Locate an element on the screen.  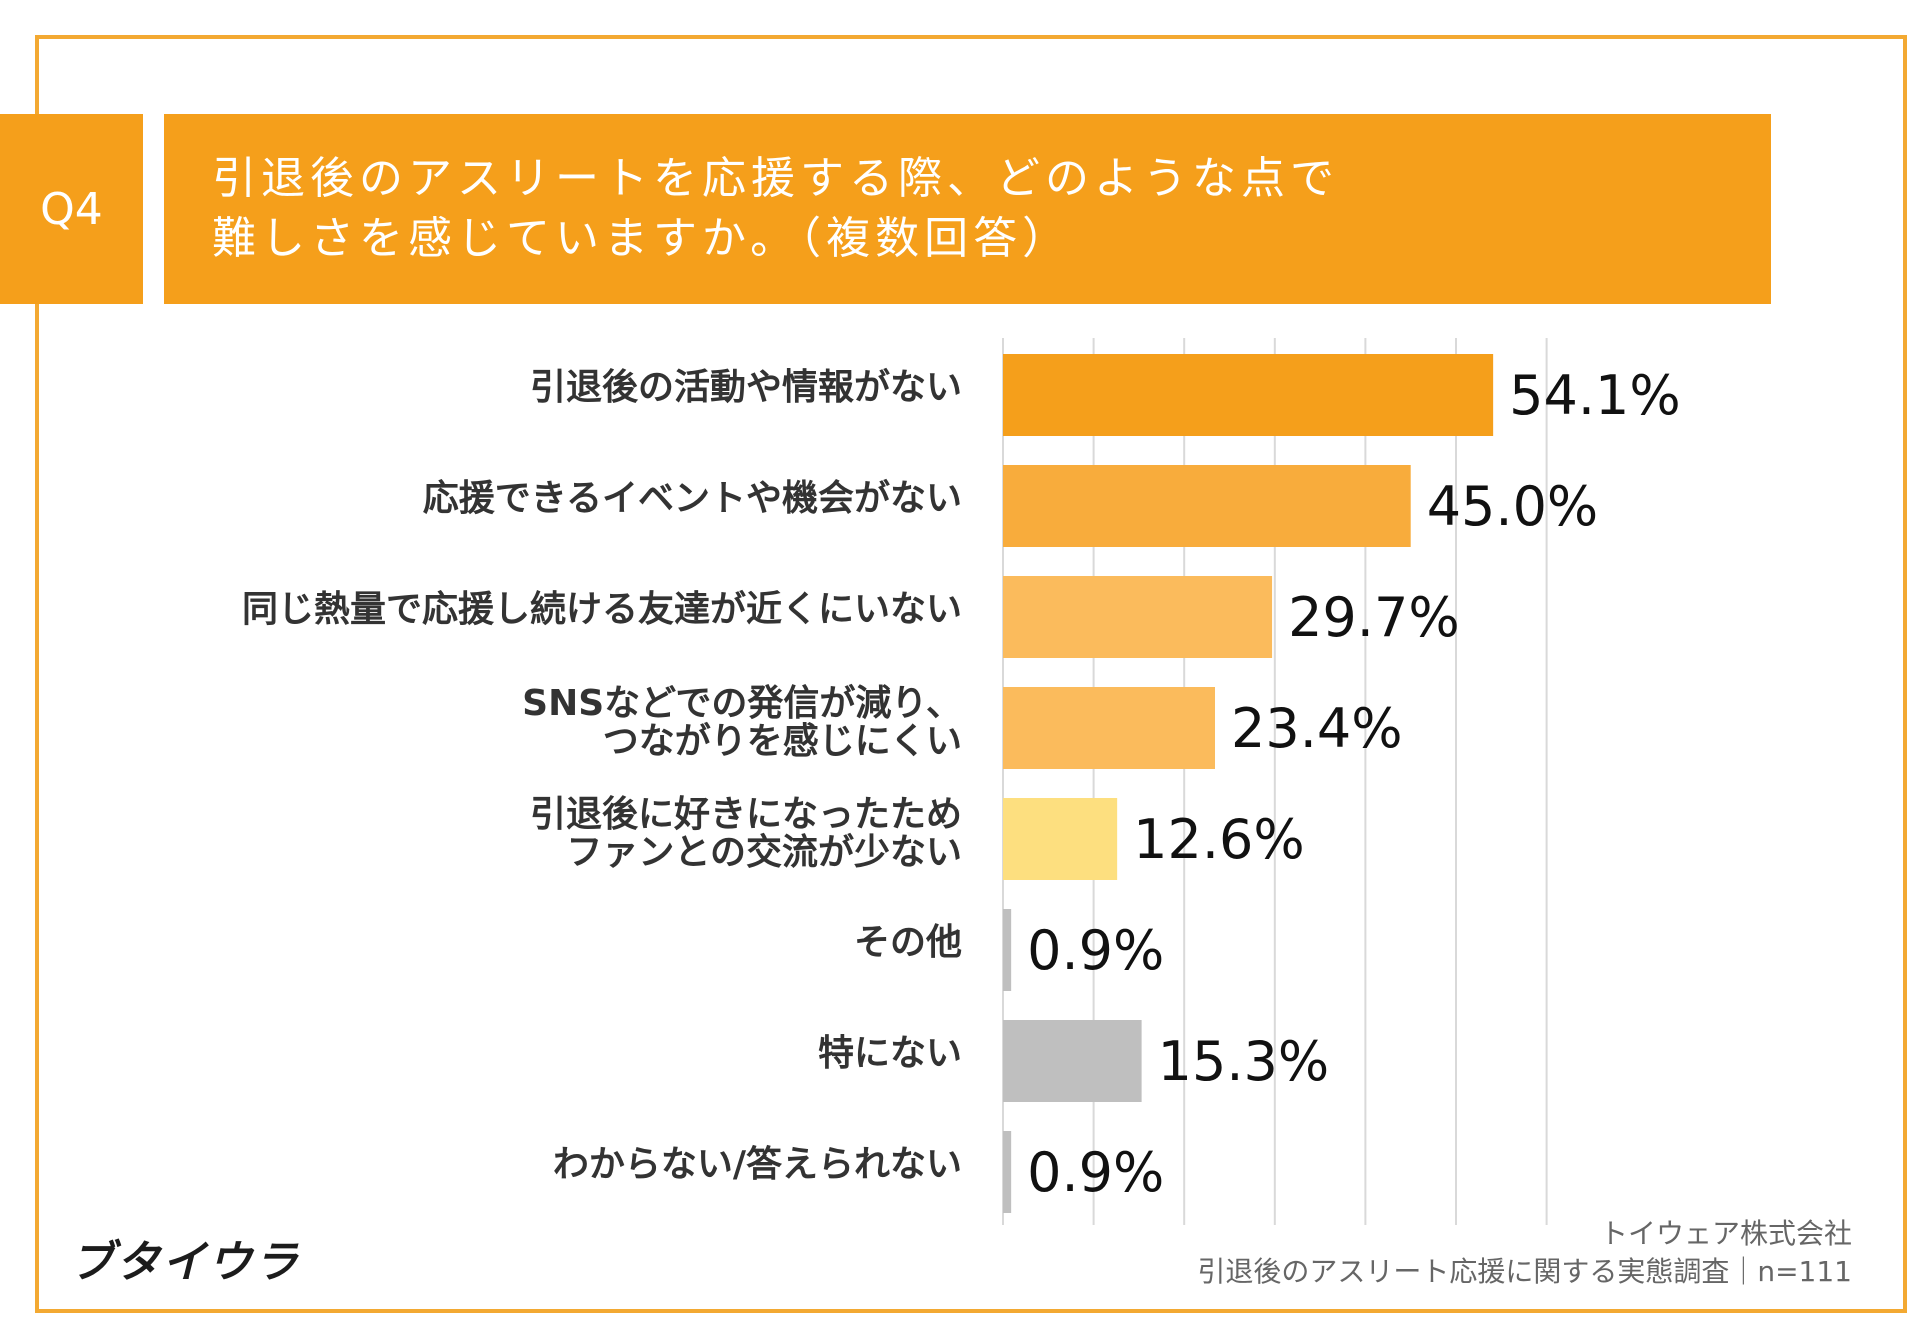
question-number: Q4 is located at coordinates (71, 209).